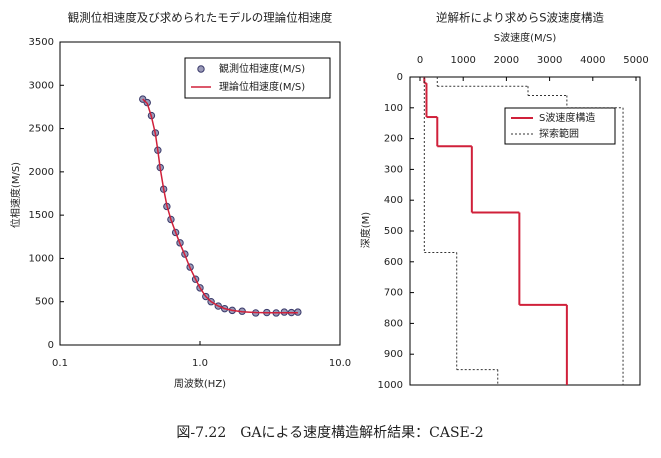 The image size is (661, 458). Describe the element at coordinates (41, 215) in the screenshot. I see `y-tick-label: 1500` at that location.